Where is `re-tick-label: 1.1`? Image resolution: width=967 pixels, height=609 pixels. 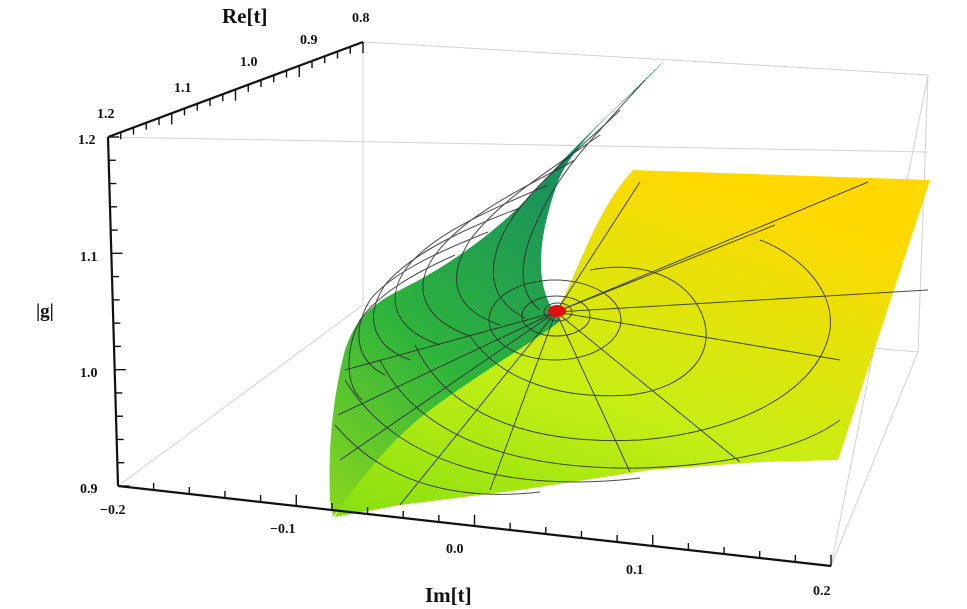
re-tick-label: 1.1 is located at coordinates (183, 88).